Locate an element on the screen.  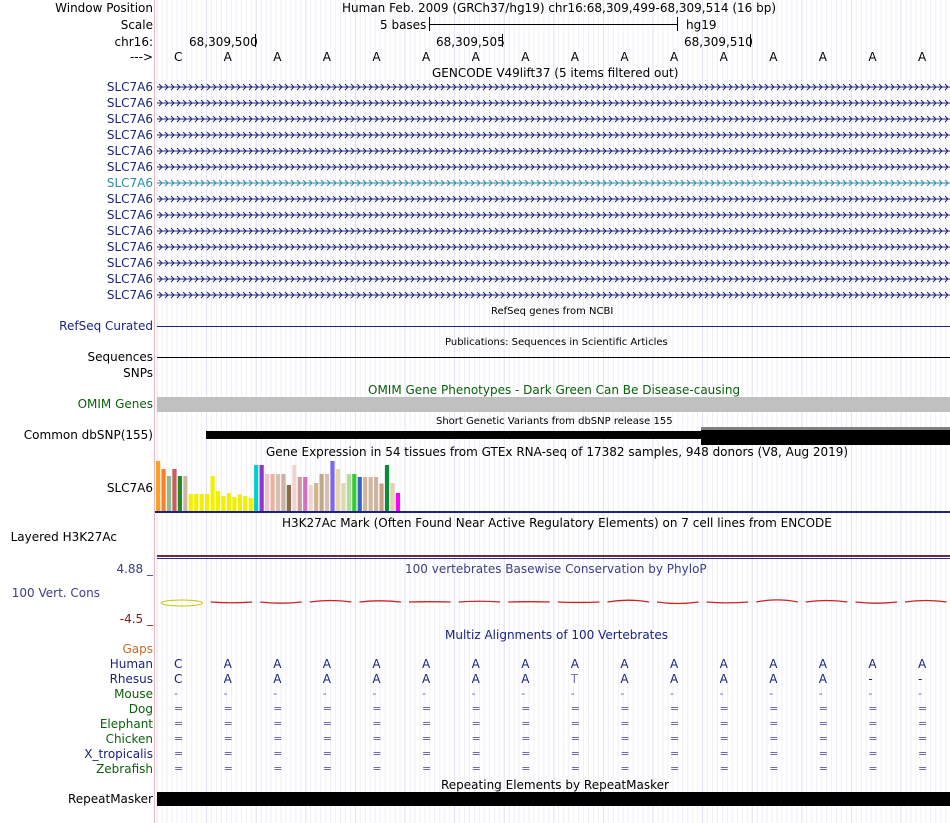
gtex-track-label: SLC7A6 is located at coordinates (129, 488).